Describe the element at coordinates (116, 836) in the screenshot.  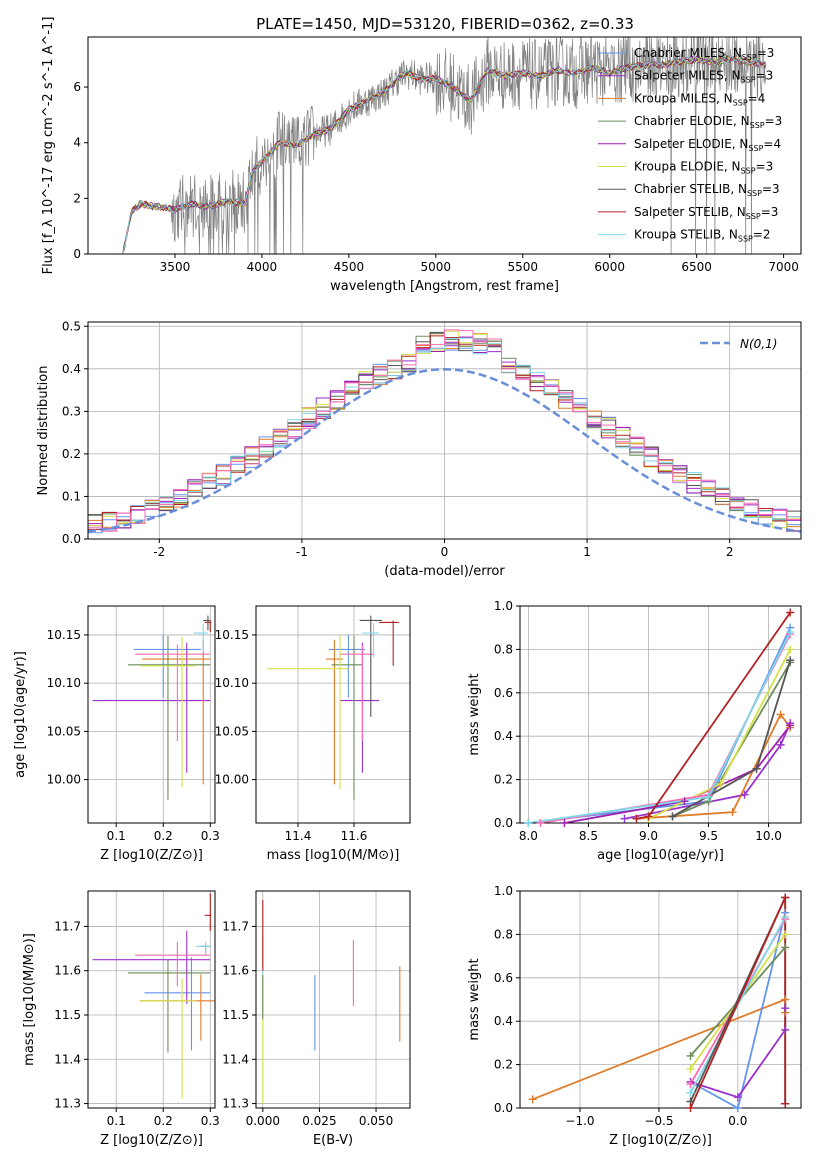
I see `x-tick-label: 0.1` at that location.